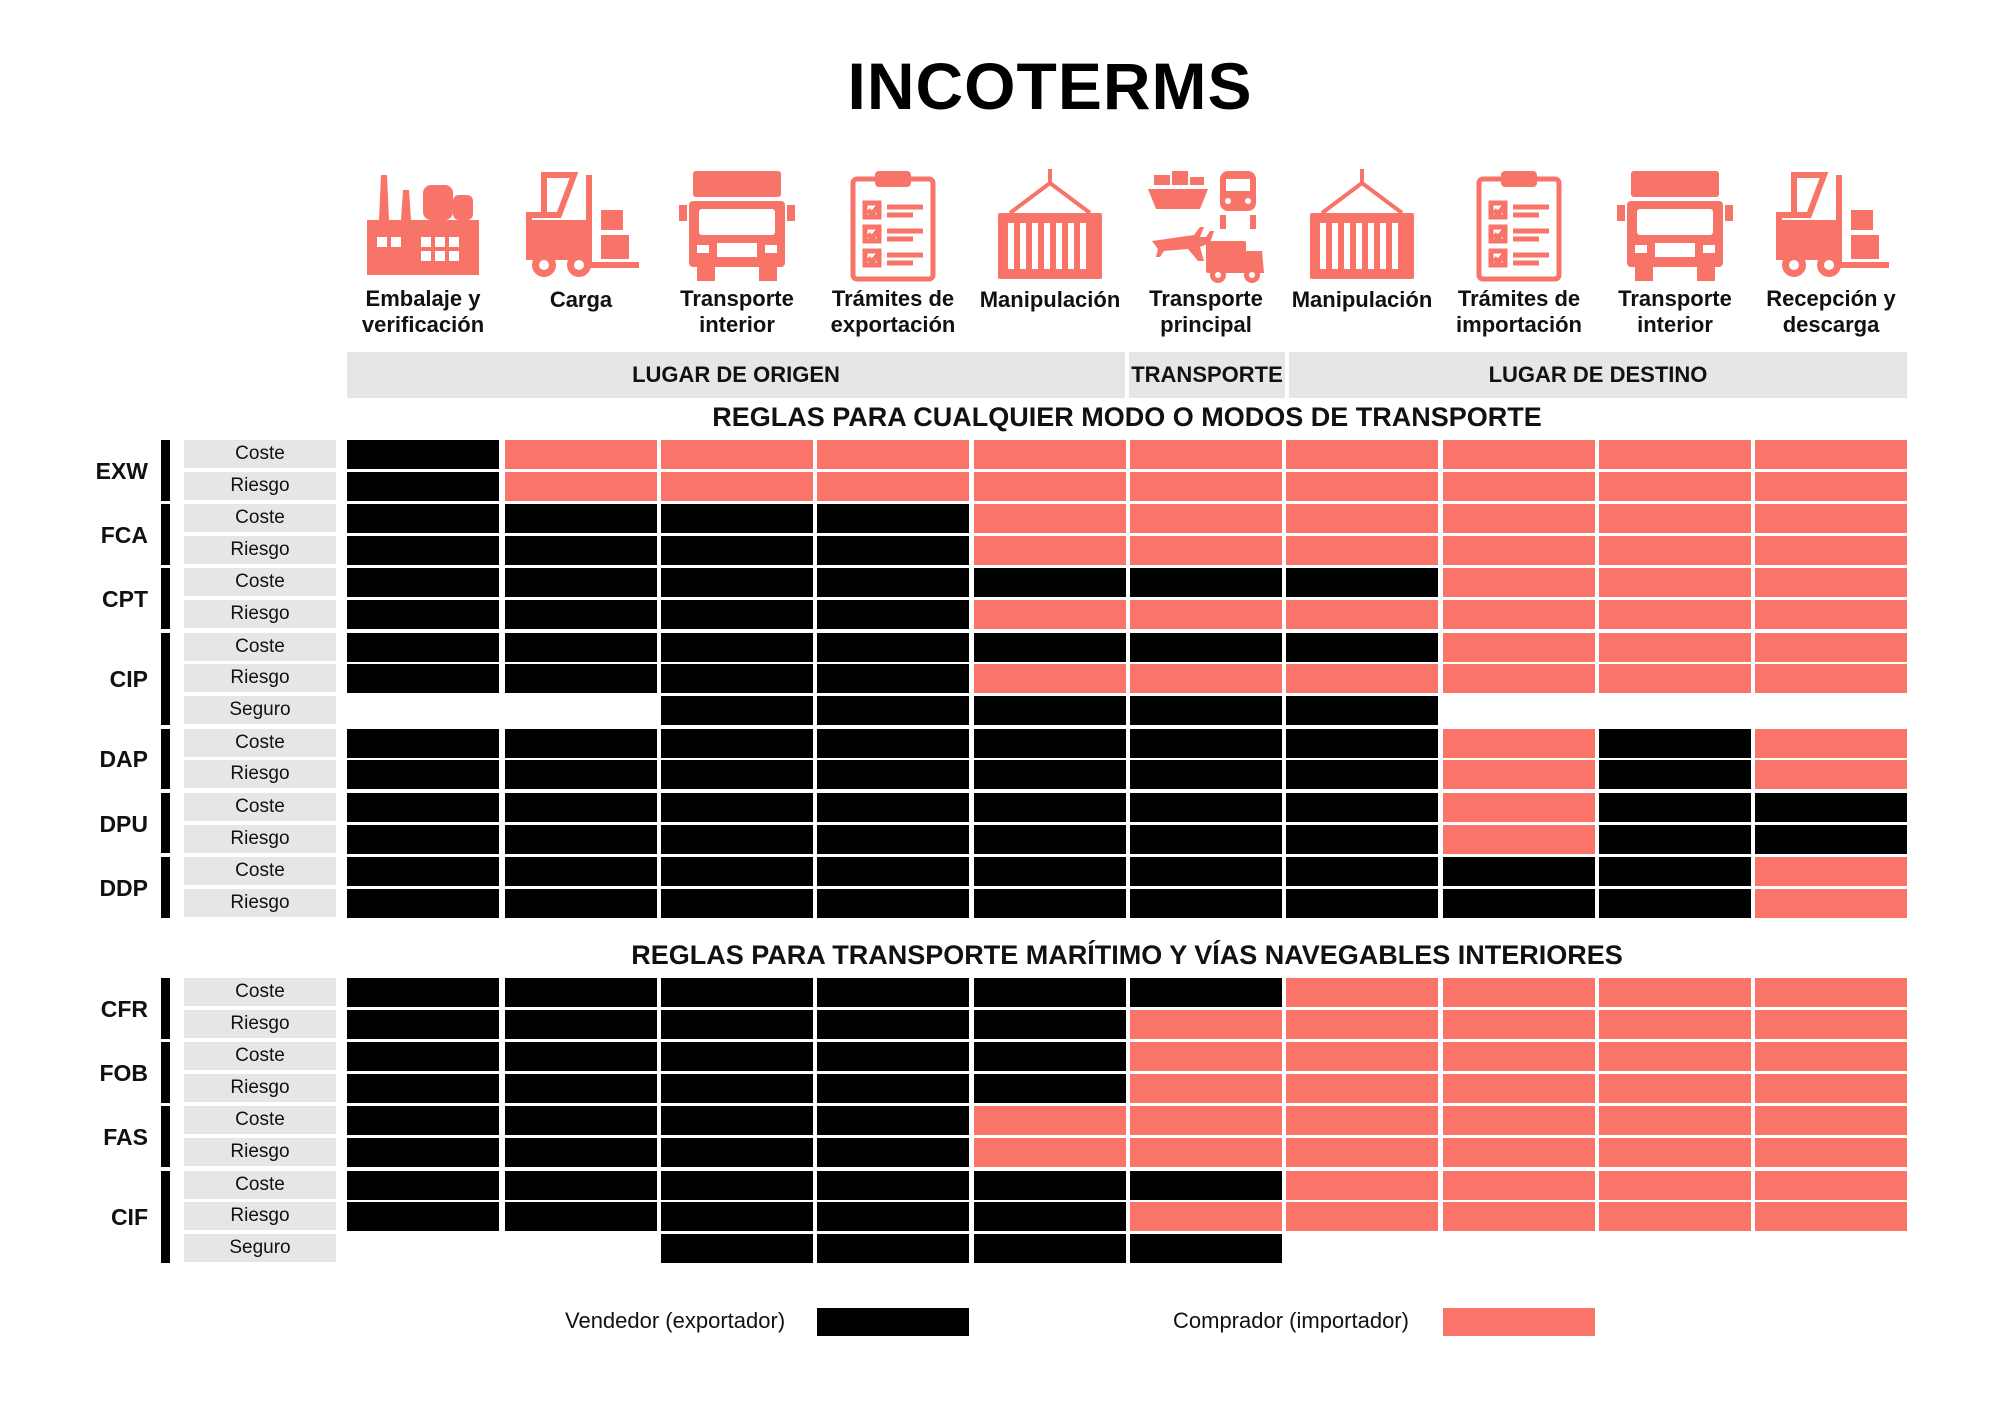 Image resolution: width=2000 pixels, height=1414 pixels. What do you see at coordinates (1831, 312) in the screenshot?
I see `stage-label: Recepción y descarga` at bounding box center [1831, 312].